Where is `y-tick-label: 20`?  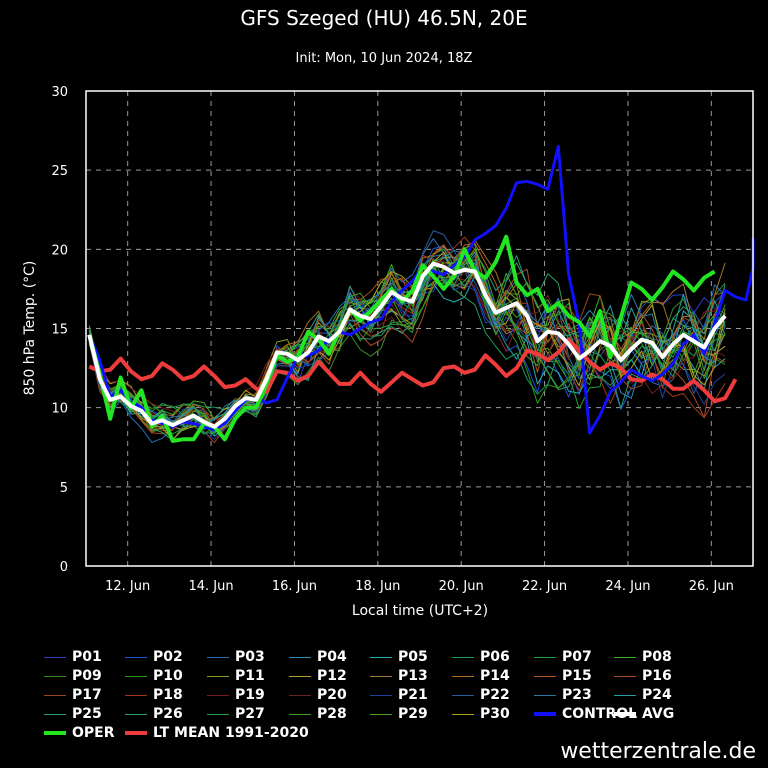
y-tick-label: 20 is located at coordinates (59, 250).